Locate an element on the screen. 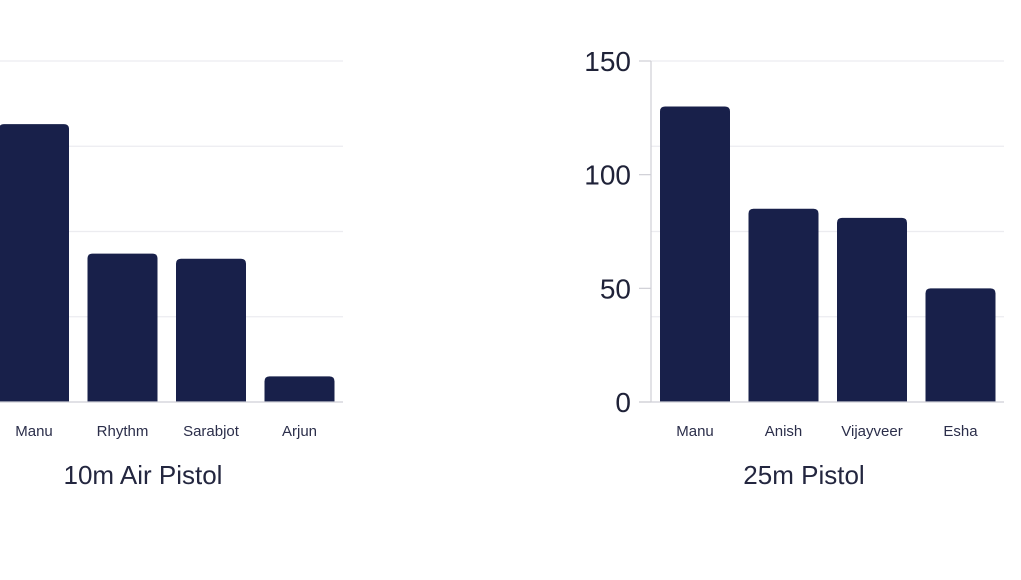  chart-title: 25m Pistol is located at coordinates (803, 475).